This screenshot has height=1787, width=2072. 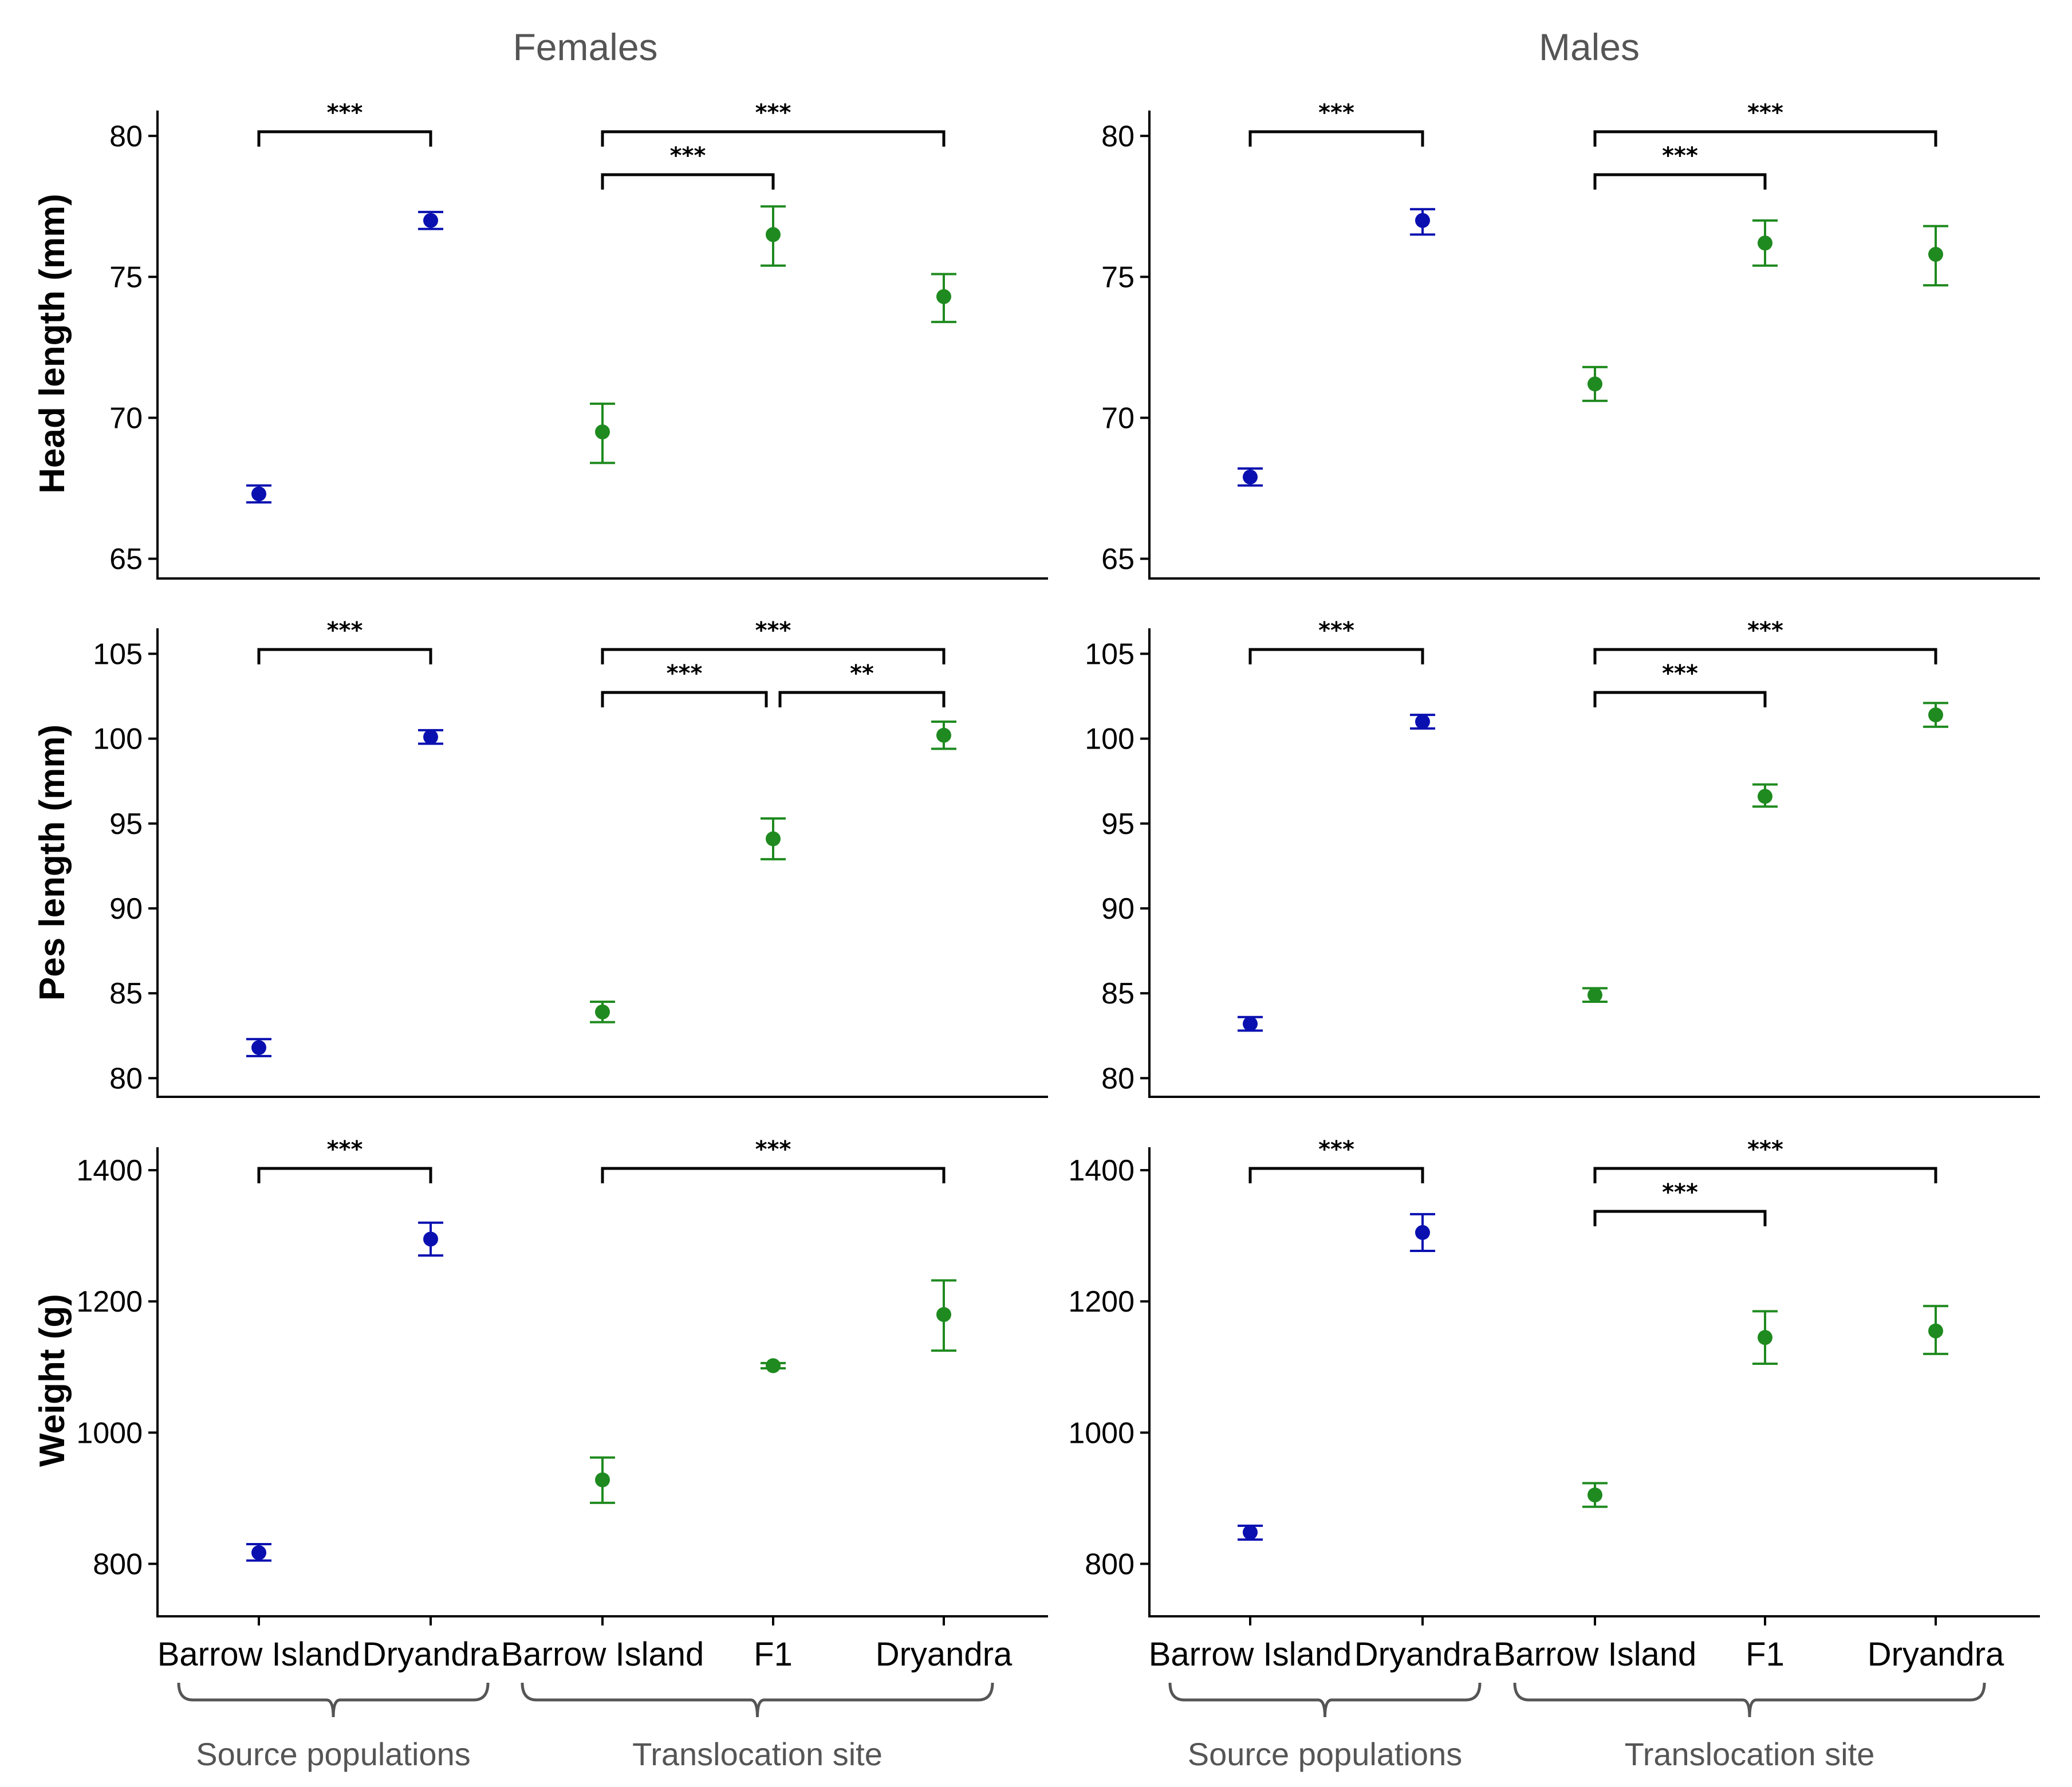 What do you see at coordinates (1118, 277) in the screenshot?
I see `y-tick-label: 75` at bounding box center [1118, 277].